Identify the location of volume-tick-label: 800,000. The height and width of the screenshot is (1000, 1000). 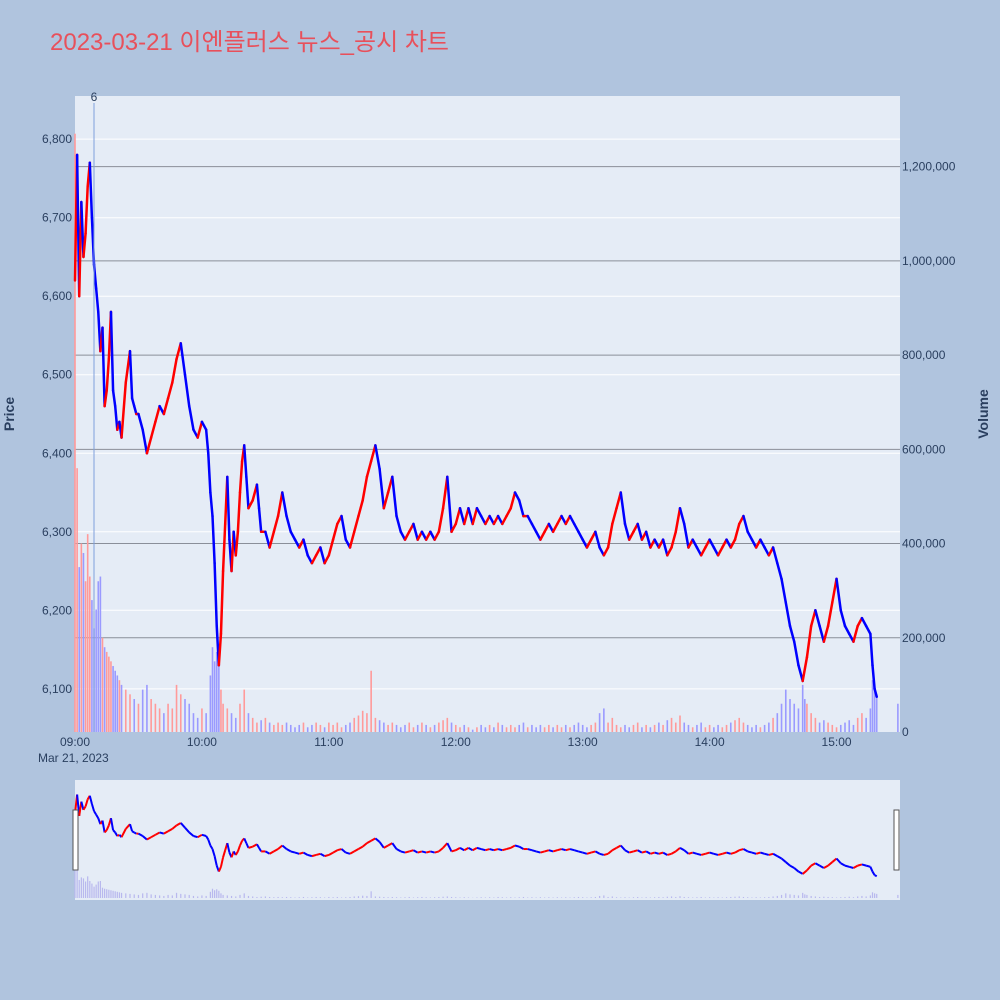
(924, 355).